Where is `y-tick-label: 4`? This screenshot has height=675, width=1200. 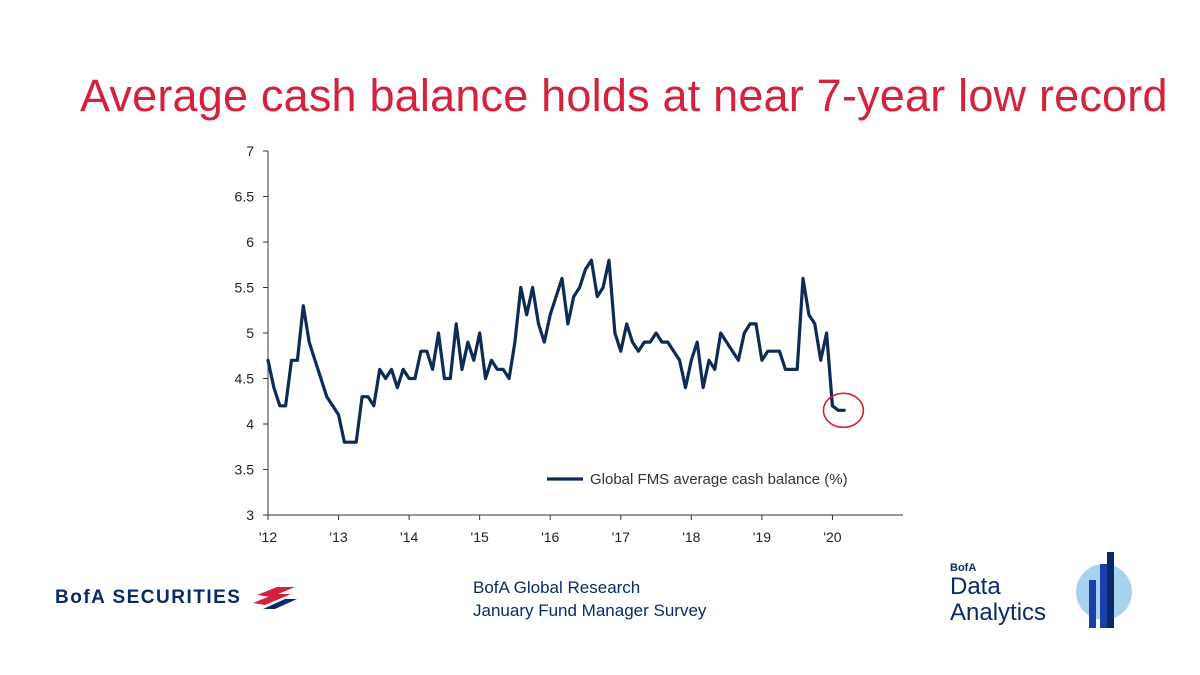
y-tick-label: 4 is located at coordinates (250, 424).